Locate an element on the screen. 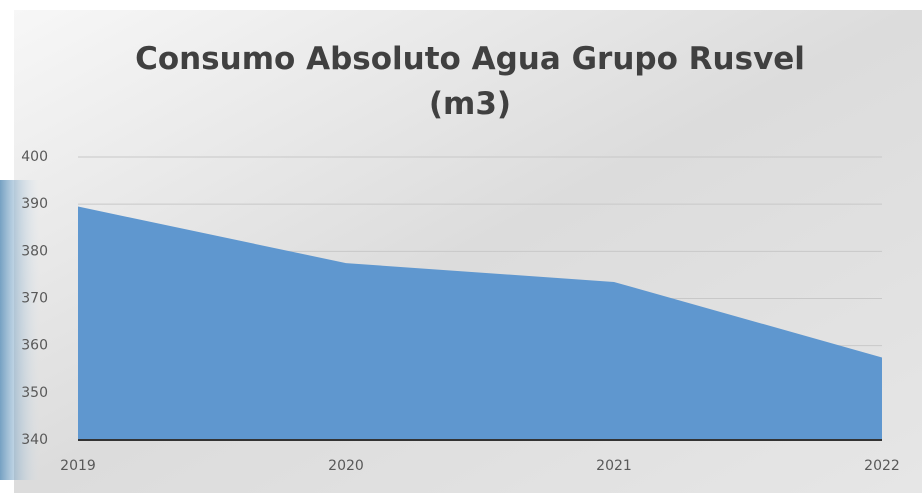 This screenshot has width=922, height=497. y-tick-label: 340 is located at coordinates (34, 440).